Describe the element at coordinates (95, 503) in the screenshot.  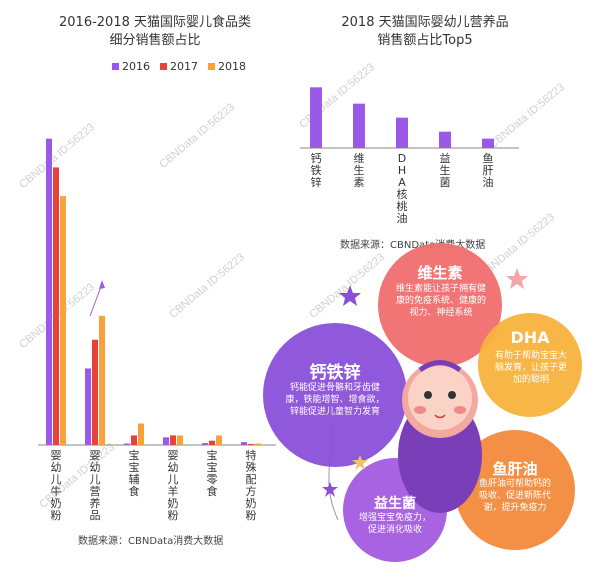
I see `x-tick-label: 养` at that location.